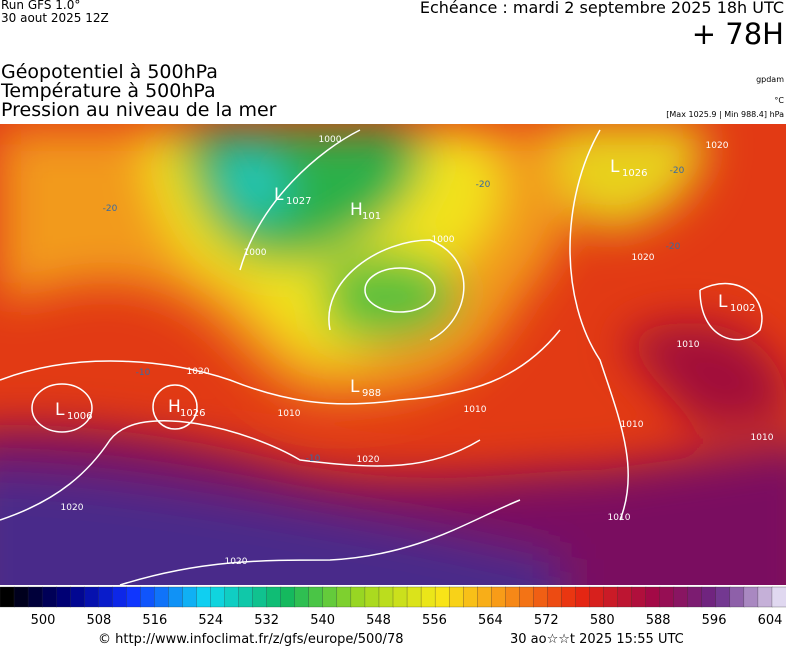  Describe the element at coordinates (434, 620) in the screenshot. I see `colorbar-label: 556` at that location.